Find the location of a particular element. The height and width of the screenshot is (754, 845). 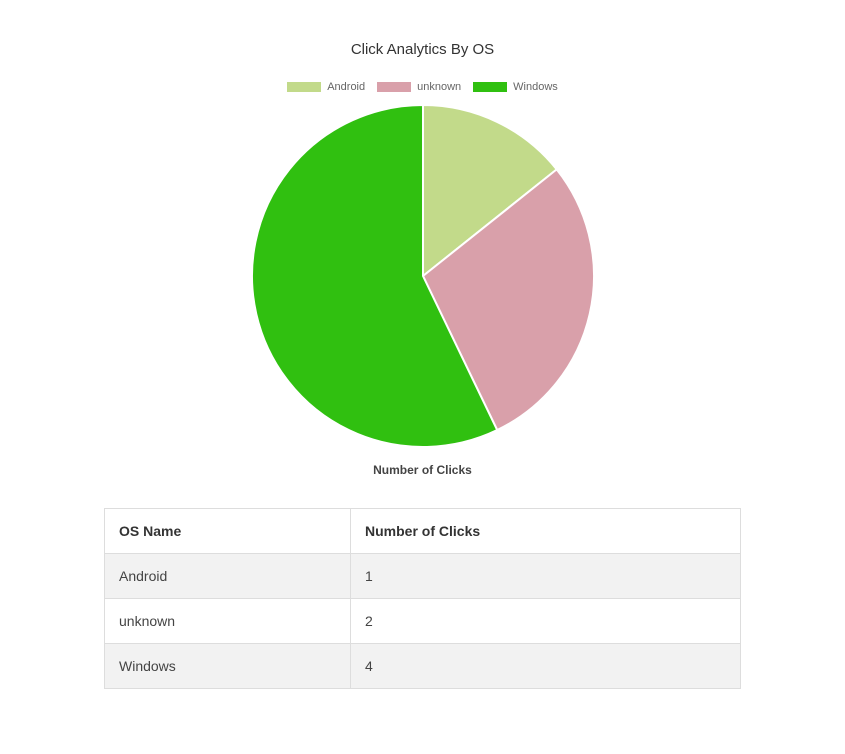

table-cell-os-name: Android is located at coordinates (227, 576).